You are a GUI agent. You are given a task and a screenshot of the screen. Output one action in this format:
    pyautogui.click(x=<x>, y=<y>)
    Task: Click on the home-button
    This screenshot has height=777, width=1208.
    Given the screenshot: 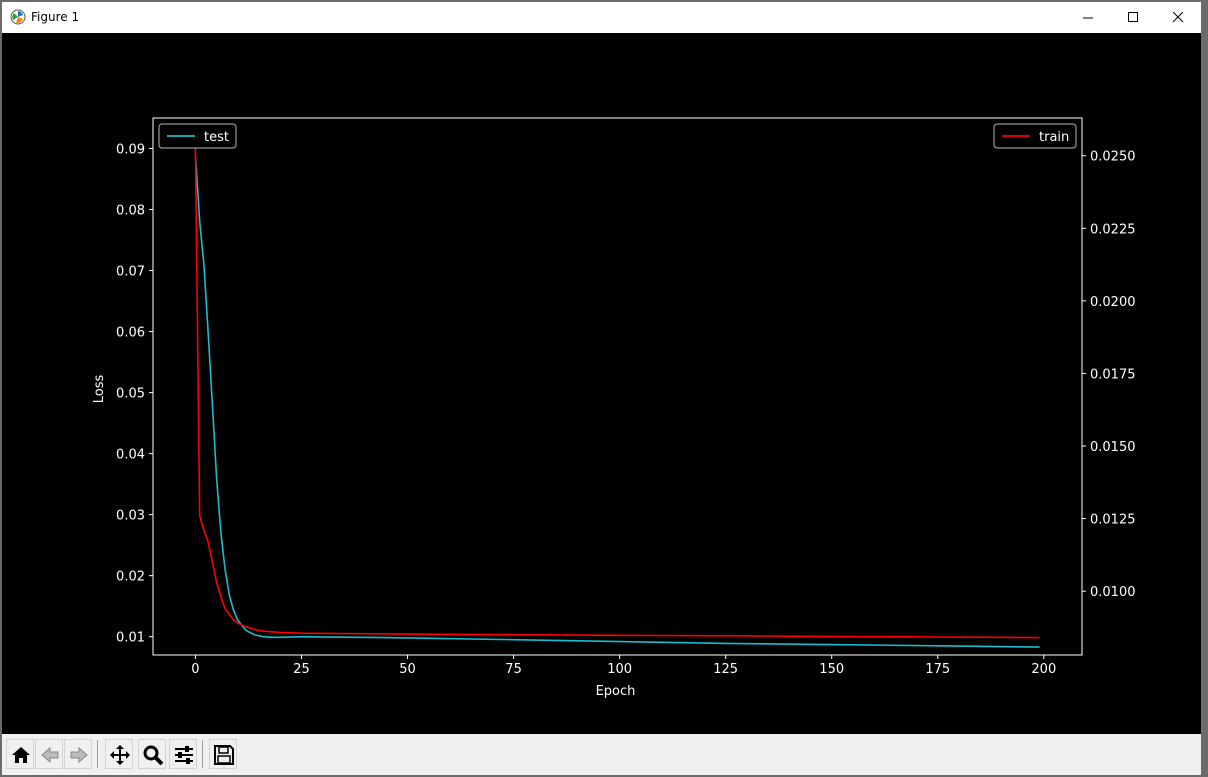 What is the action you would take?
    pyautogui.click(x=20, y=754)
    